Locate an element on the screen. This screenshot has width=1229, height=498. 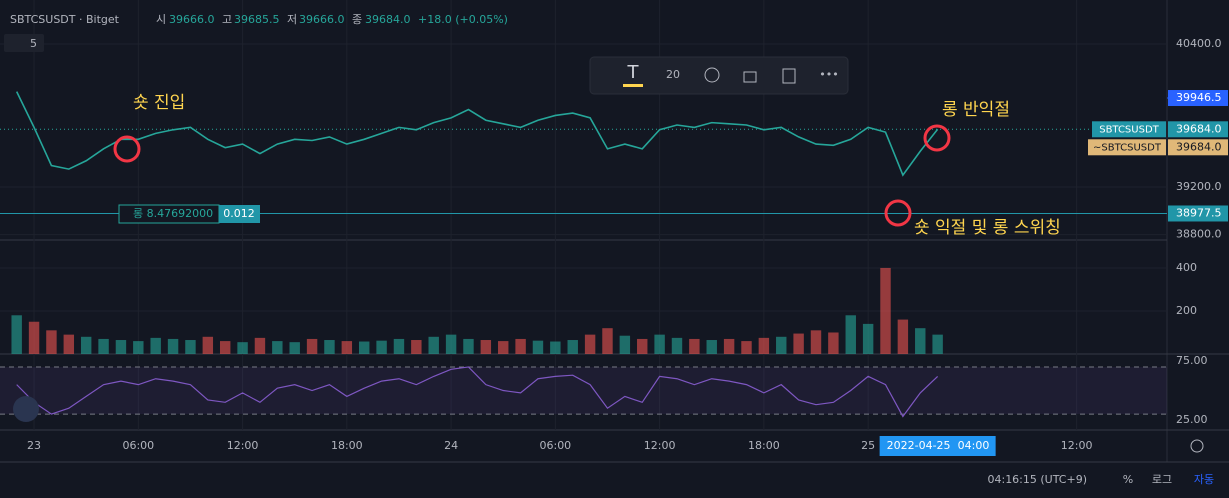
price-line is located at coordinates (477, 134).